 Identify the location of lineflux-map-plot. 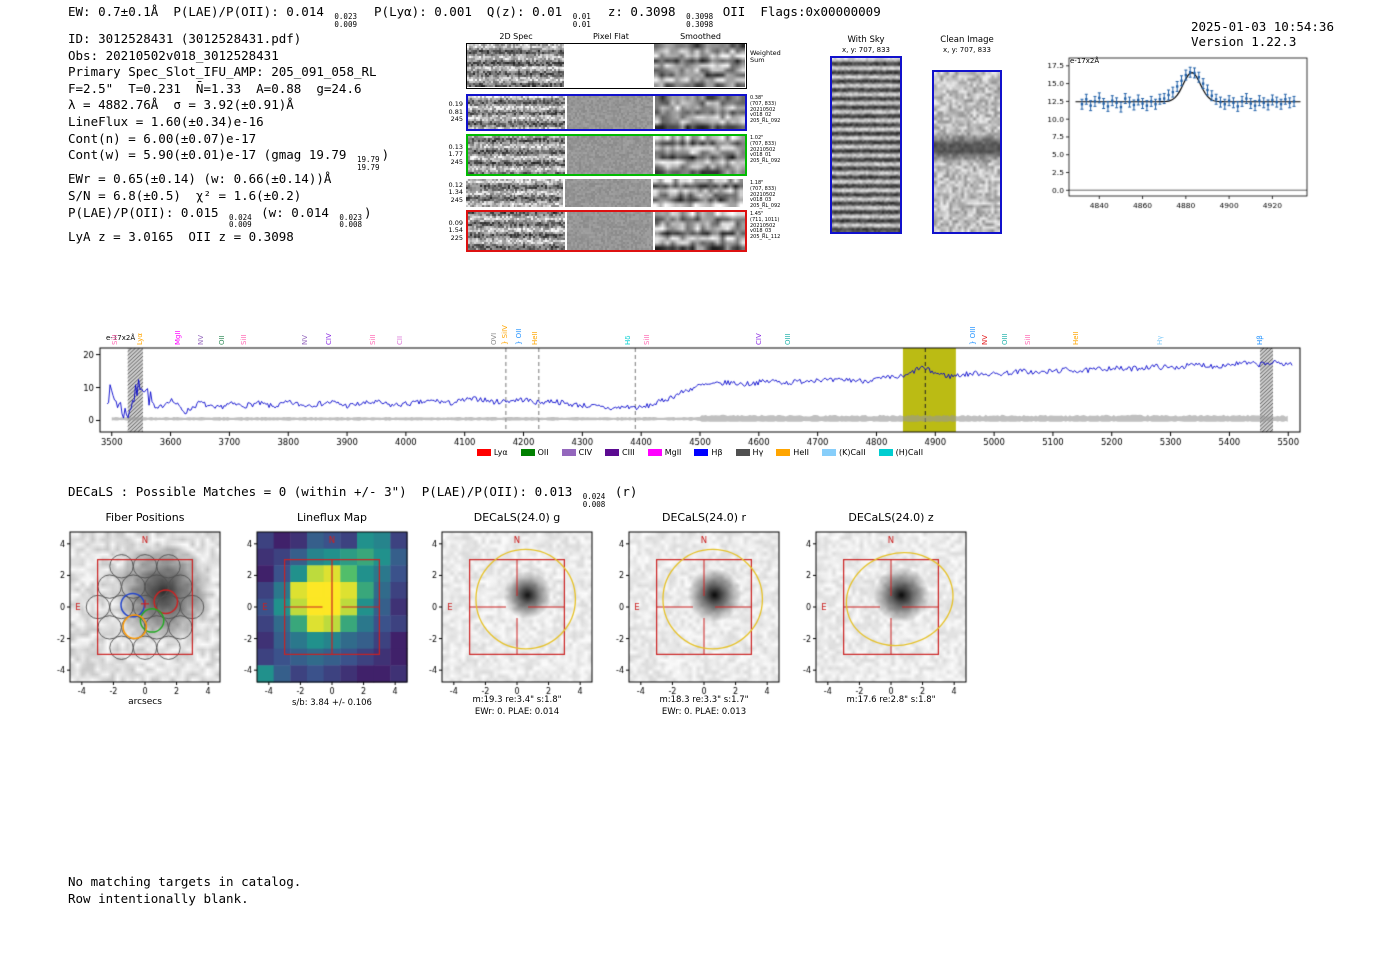
(323, 616).